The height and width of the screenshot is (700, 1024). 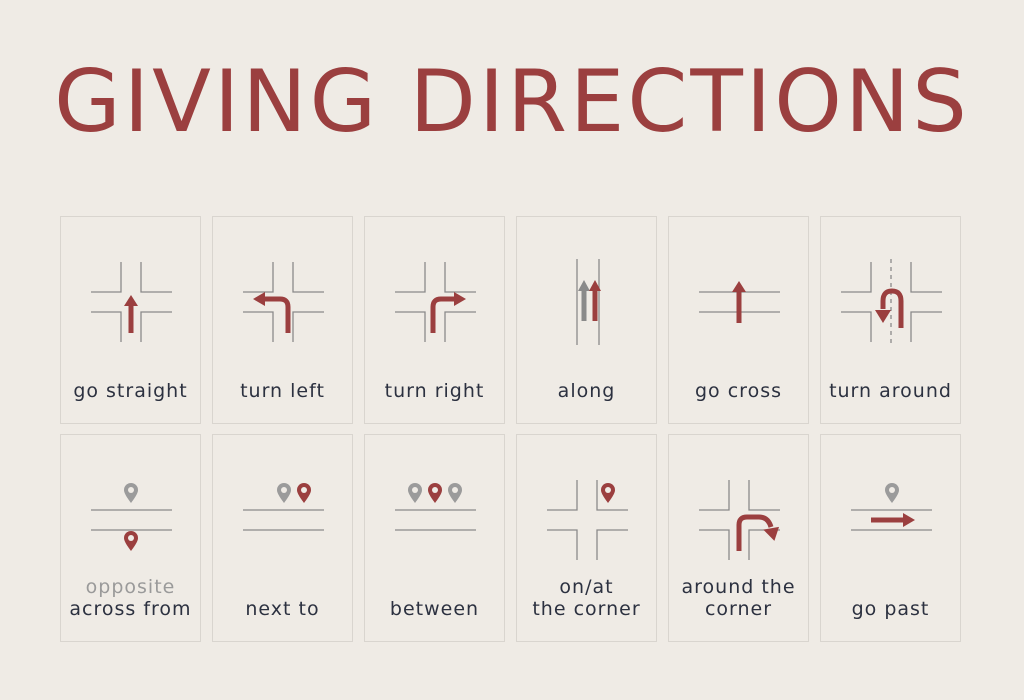 I want to click on card-label: turn around, so click(x=890, y=391).